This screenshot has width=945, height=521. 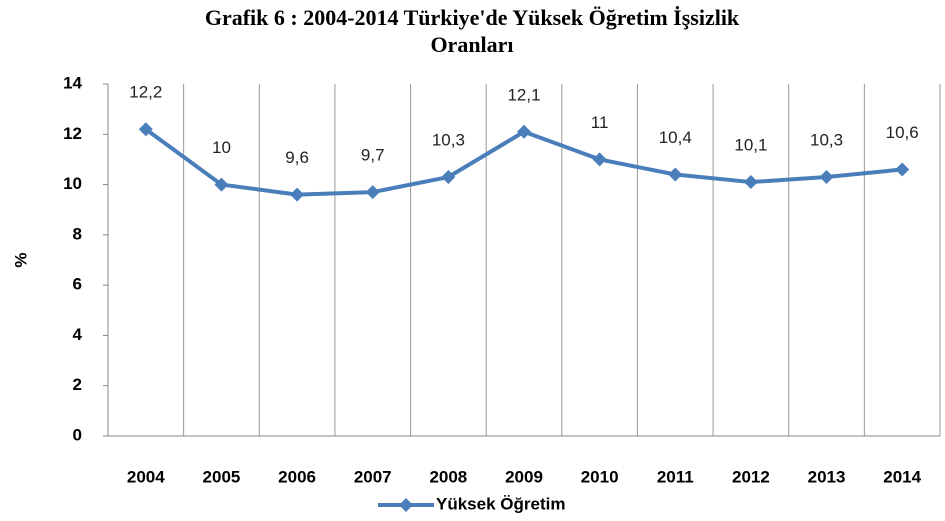 What do you see at coordinates (523, 94) in the screenshot?
I see `value-label: 12,1` at bounding box center [523, 94].